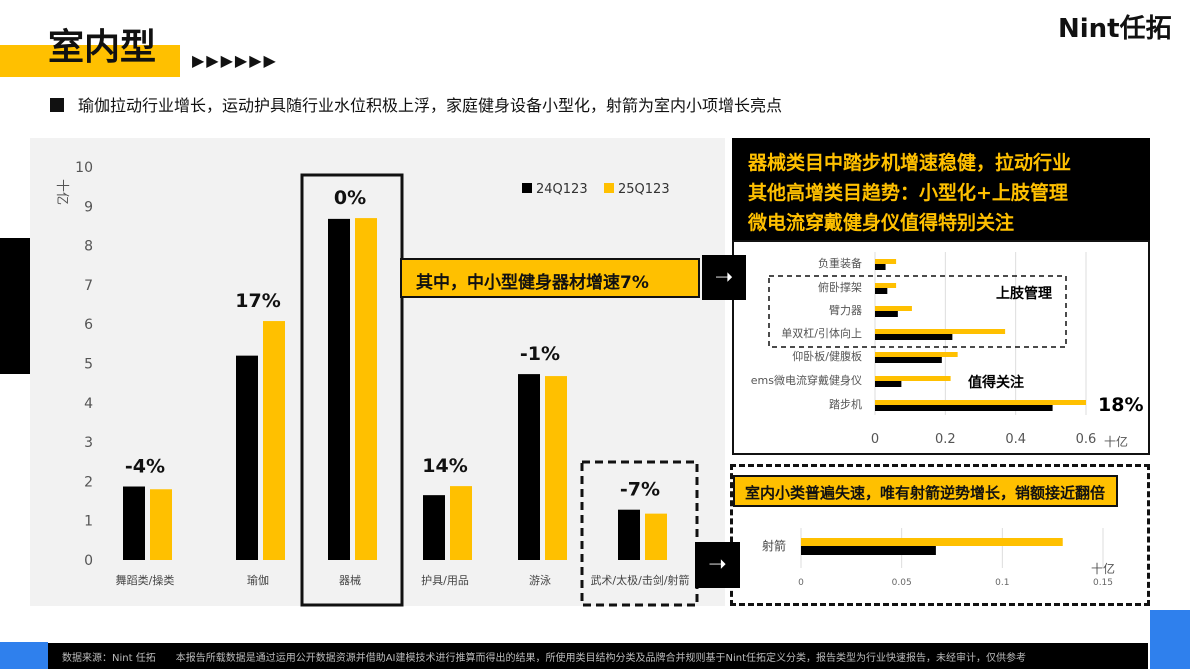  Describe the element at coordinates (257, 301) in the screenshot. I see `data-label: 17%` at that location.